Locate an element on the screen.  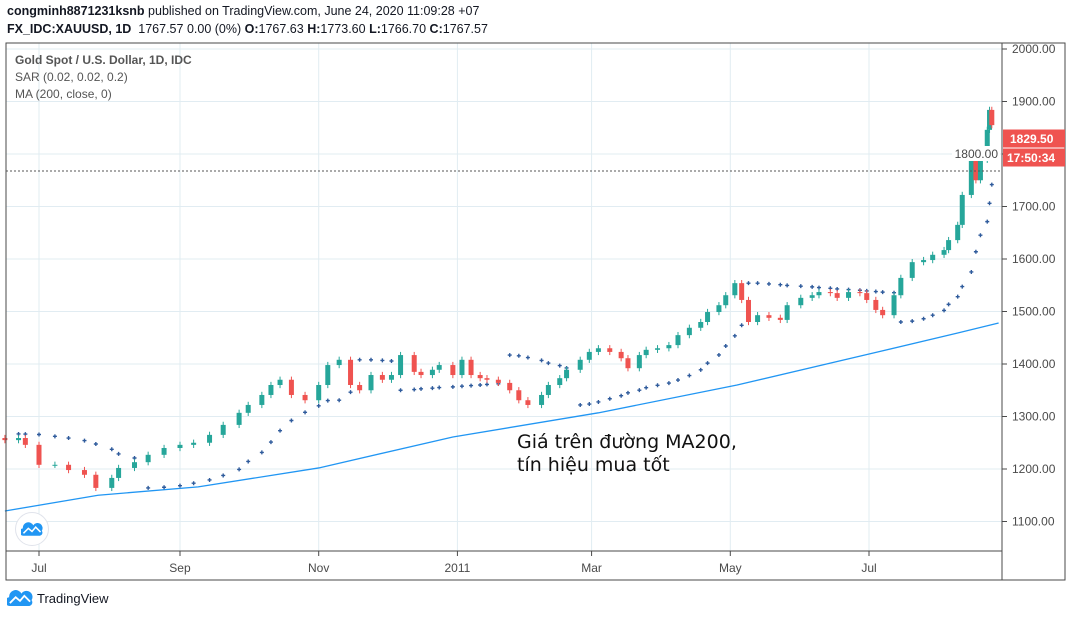
x-tick-label: Nov is located at coordinates (318, 568).